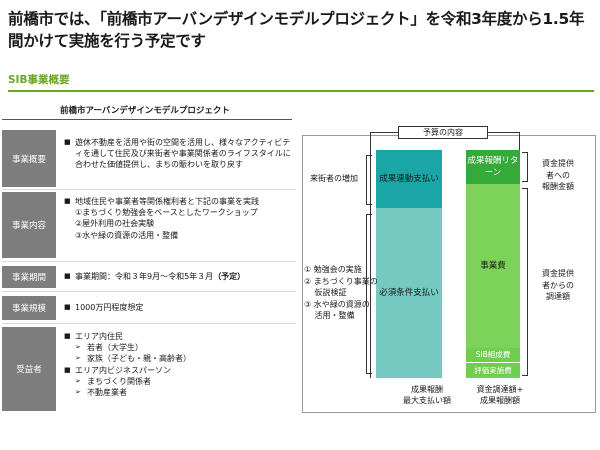  Describe the element at coordinates (29, 308) in the screenshot. I see `row-label-scale: 事業規模` at that location.